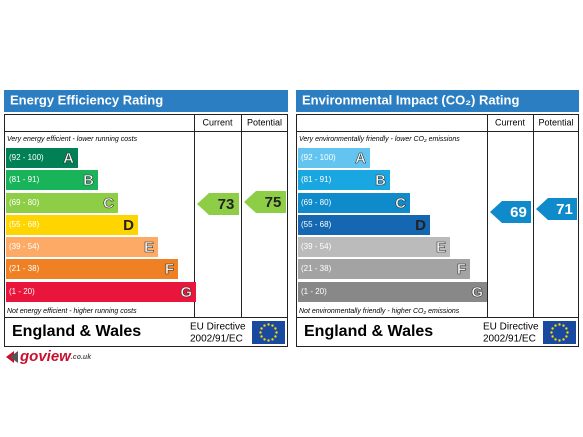  I want to click on panel-title: Energy Efficiency Rating, so click(86, 99).